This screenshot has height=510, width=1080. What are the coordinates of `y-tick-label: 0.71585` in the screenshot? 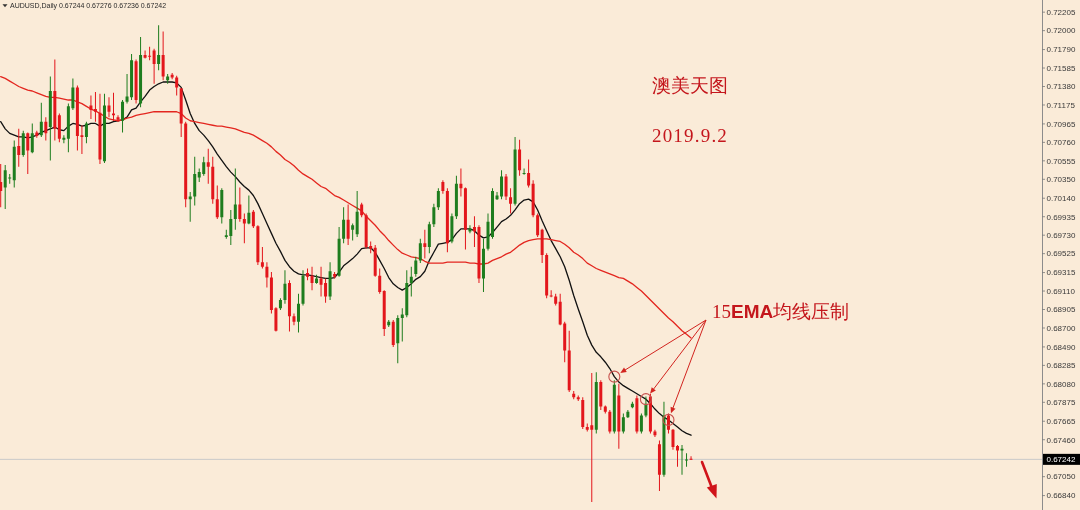 It's located at (1061, 68).